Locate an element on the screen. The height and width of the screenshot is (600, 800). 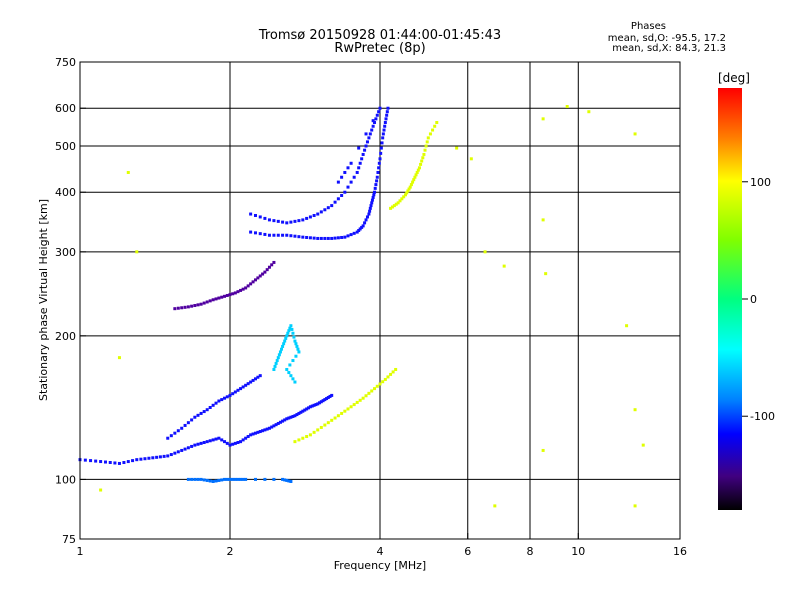
x-tick-label: 1 is located at coordinates (80, 551).